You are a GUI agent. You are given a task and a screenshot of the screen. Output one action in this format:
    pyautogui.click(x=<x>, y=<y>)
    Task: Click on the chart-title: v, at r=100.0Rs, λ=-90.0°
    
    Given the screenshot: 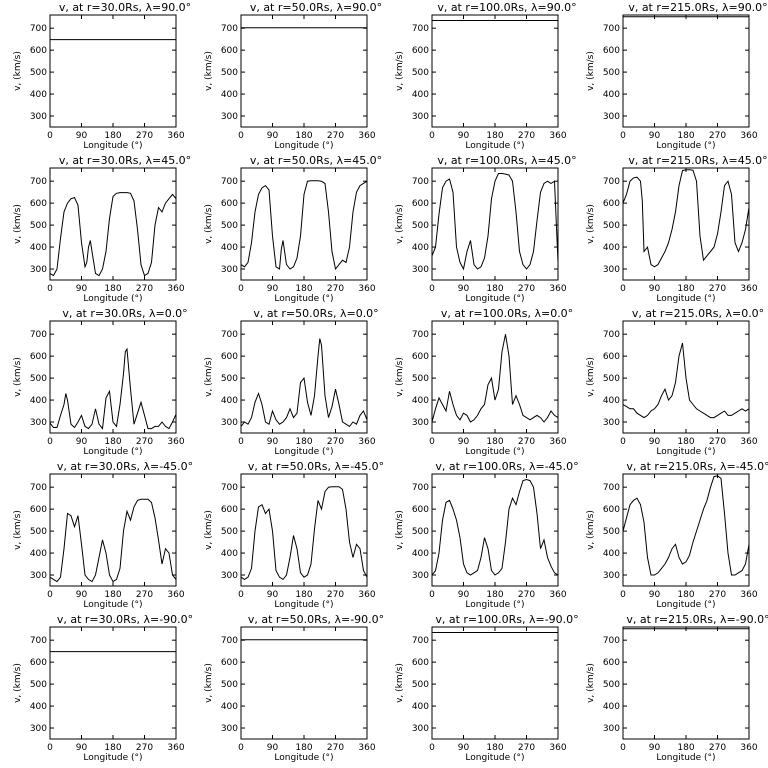 What is the action you would take?
    pyautogui.click(x=506, y=619)
    